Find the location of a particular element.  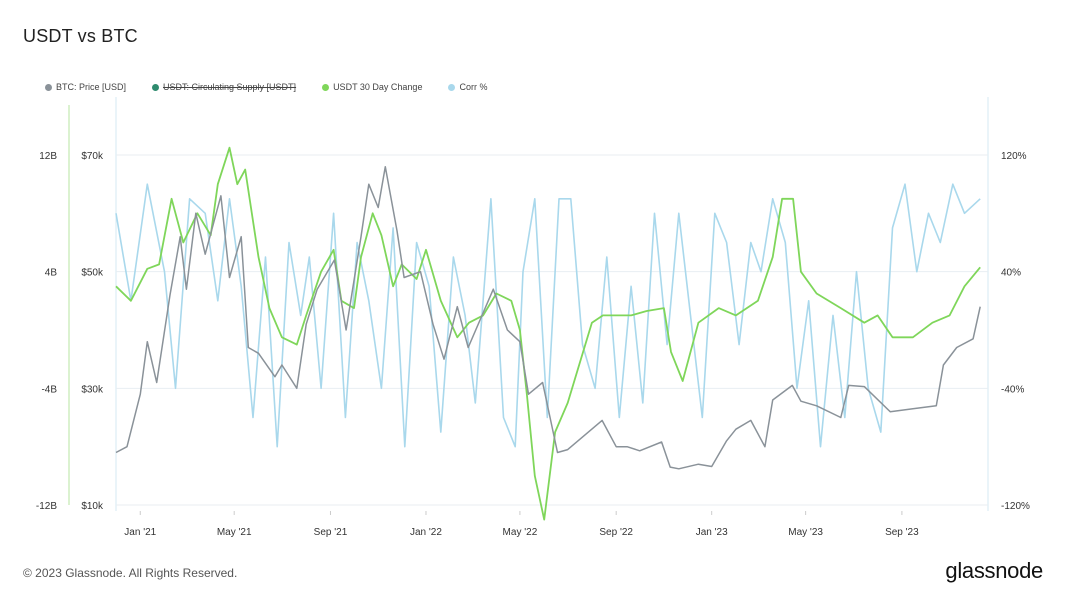

legend-label: BTC: Price [USD] is located at coordinates (91, 87).